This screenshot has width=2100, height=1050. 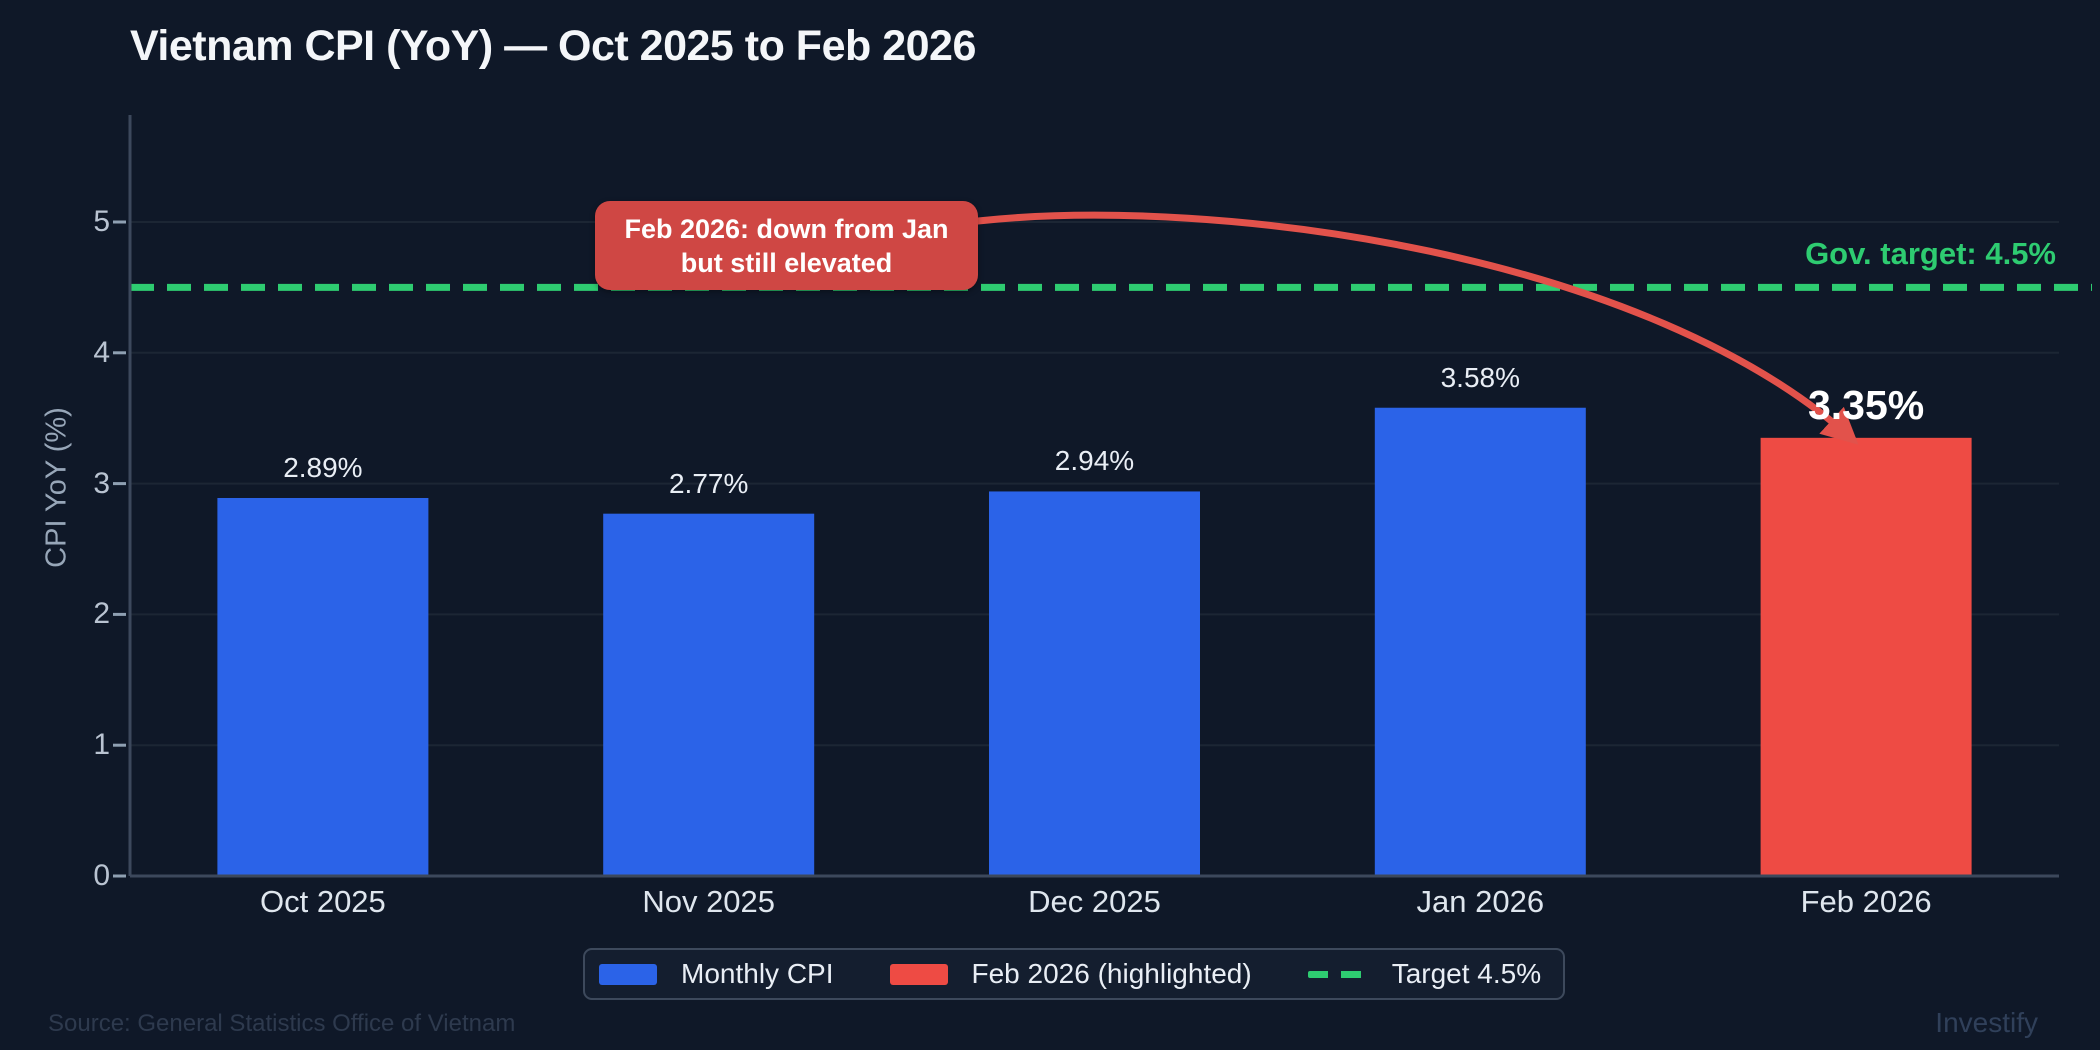 What do you see at coordinates (323, 686) in the screenshot?
I see `bar-oct-2025` at bounding box center [323, 686].